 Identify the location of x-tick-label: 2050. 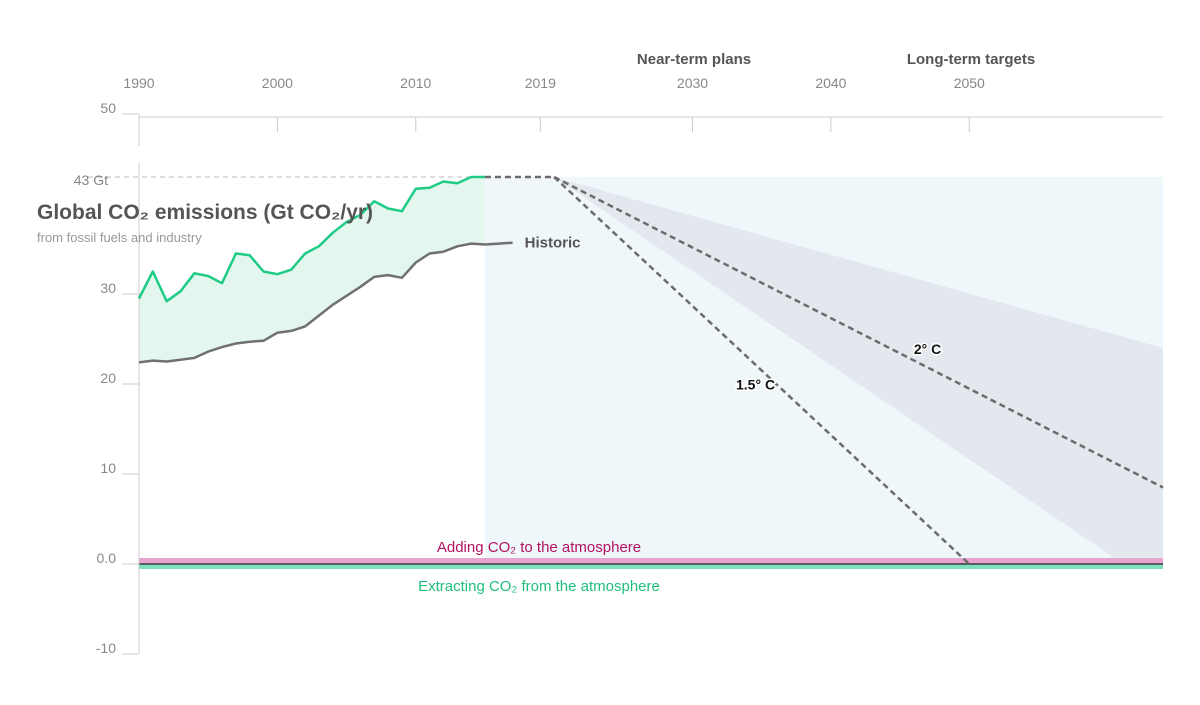
(969, 83).